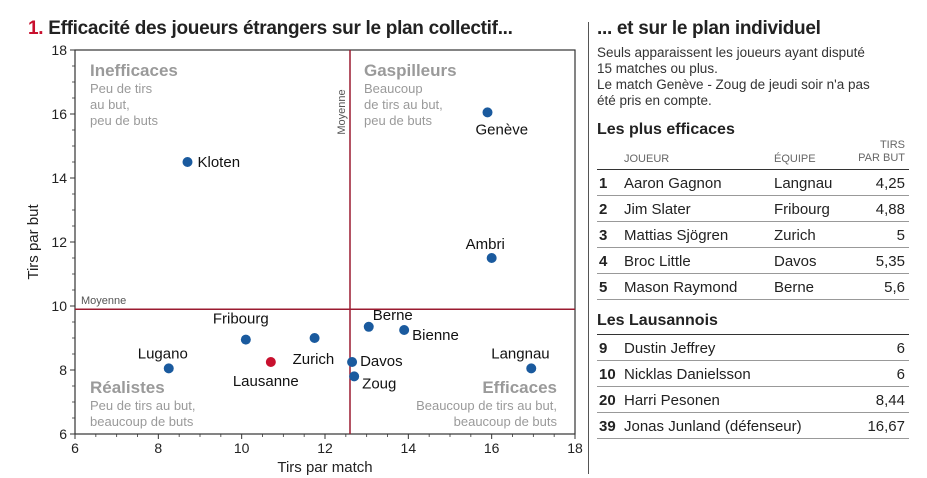 This screenshot has height=478, width=927. Describe the element at coordinates (657, 320) in the screenshot. I see `lausanne-heading: Les Lausannois` at that location.